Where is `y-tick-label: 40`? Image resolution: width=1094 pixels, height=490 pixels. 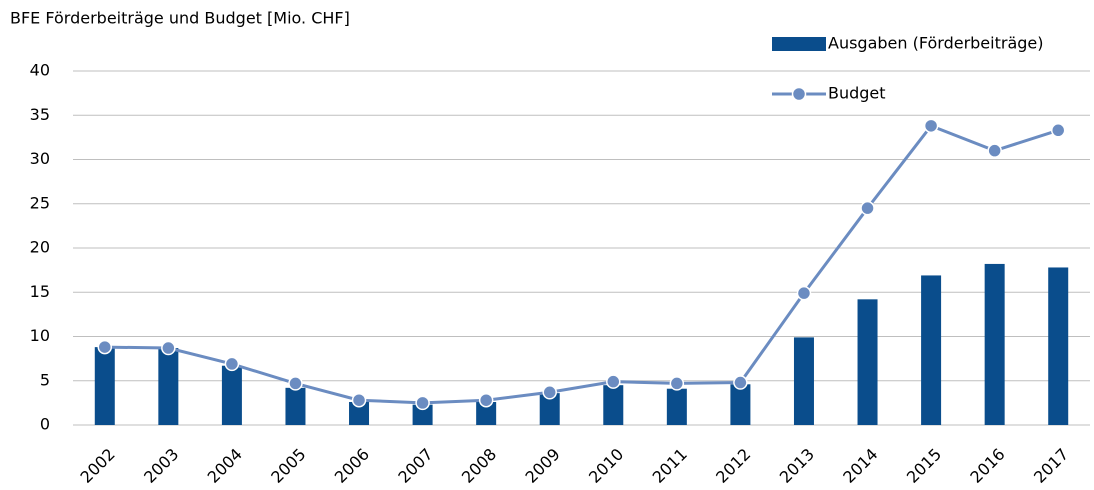
y-tick-label: 40 is located at coordinates (40, 70).